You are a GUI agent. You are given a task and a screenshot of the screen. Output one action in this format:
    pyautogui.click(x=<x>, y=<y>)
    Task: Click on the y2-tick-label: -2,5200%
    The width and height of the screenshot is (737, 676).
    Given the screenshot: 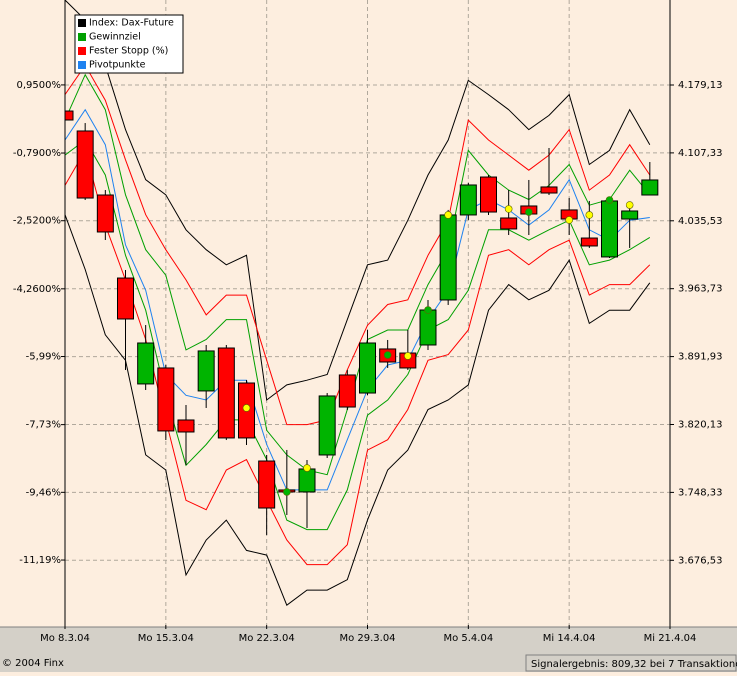 What is the action you would take?
    pyautogui.click(x=37, y=221)
    